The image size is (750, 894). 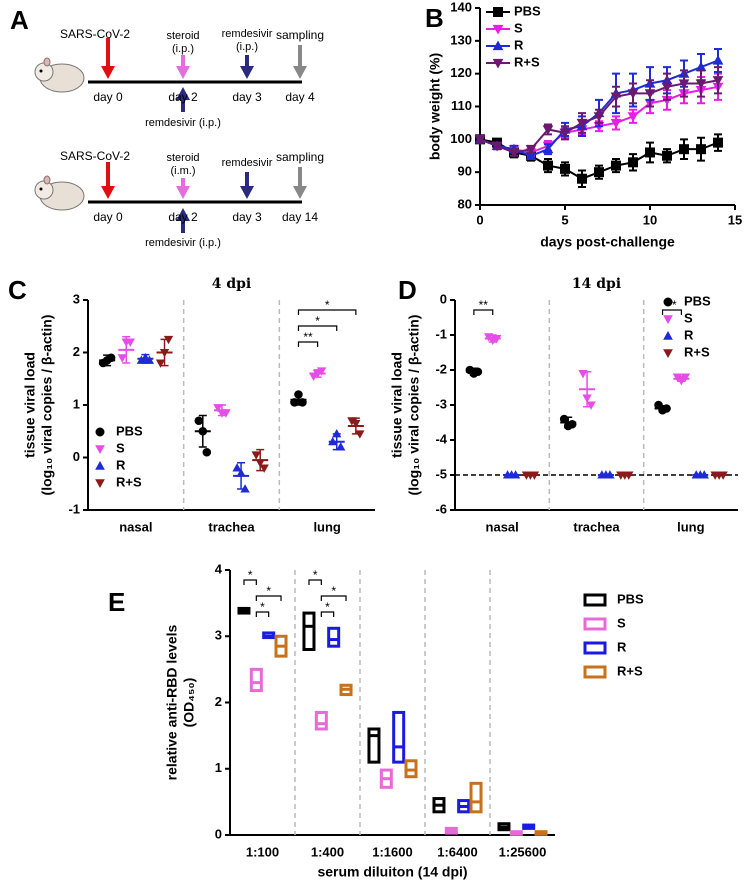 I want to click on y-tick-label: -2, so click(x=441, y=368).